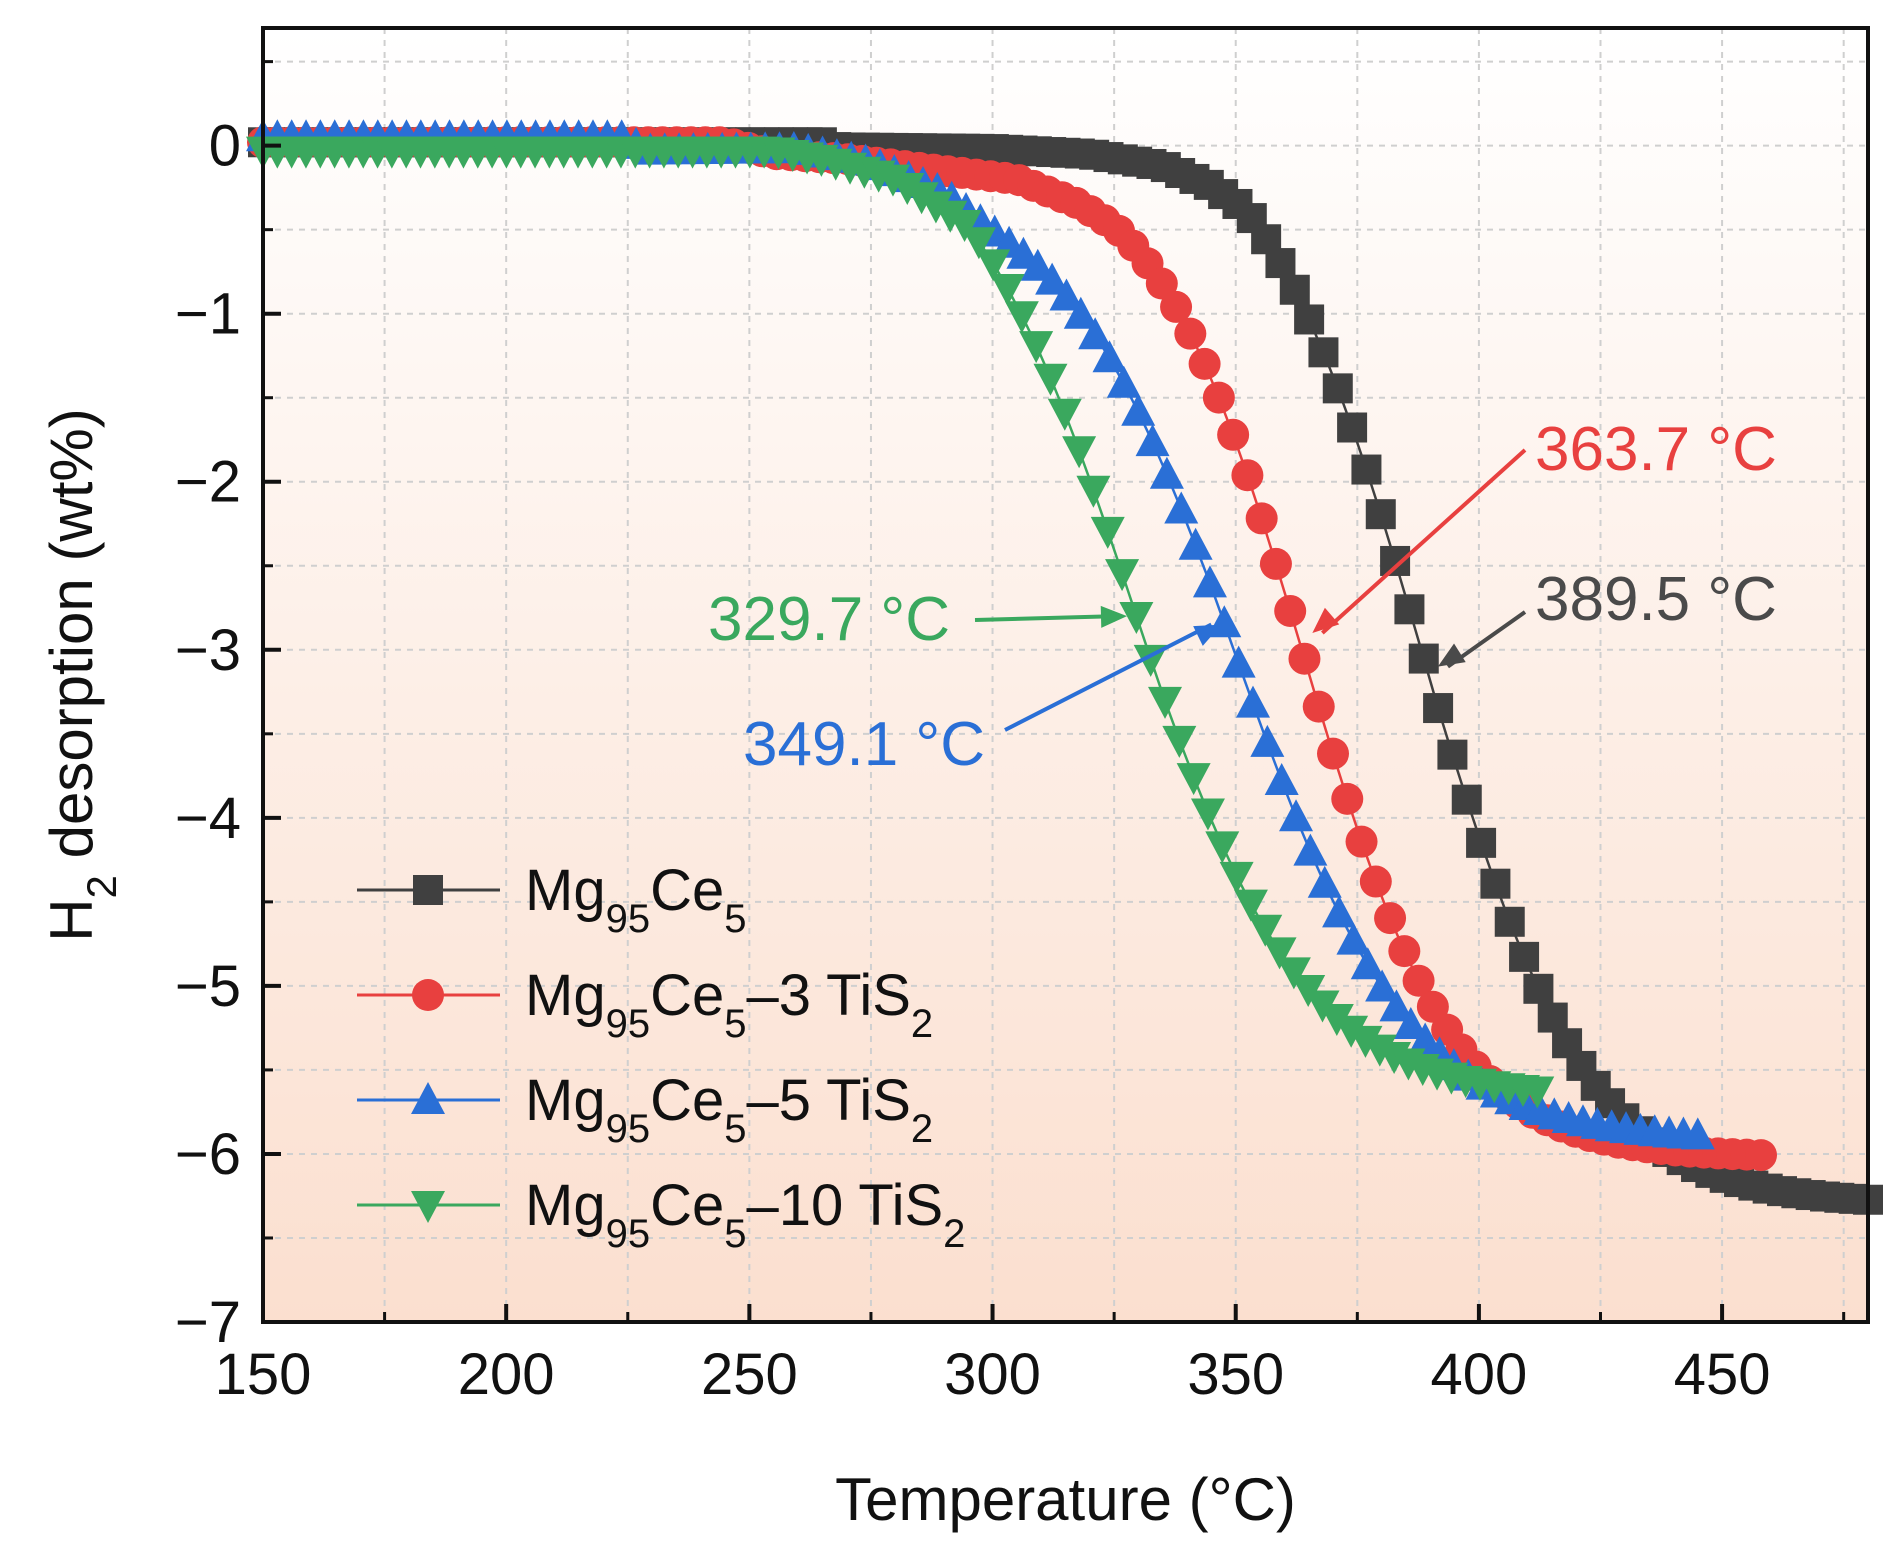  What do you see at coordinates (729, 1109) in the screenshot?
I see `legend-label: Mg95Ce5–5 TiS2` at bounding box center [729, 1109].